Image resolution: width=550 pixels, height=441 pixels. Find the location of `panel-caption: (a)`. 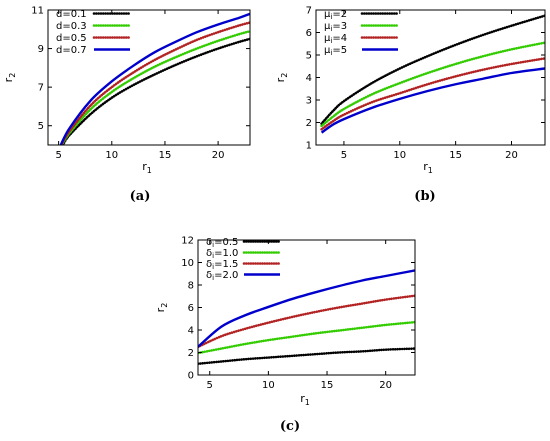

panel-caption: (a) is located at coordinates (140, 196).